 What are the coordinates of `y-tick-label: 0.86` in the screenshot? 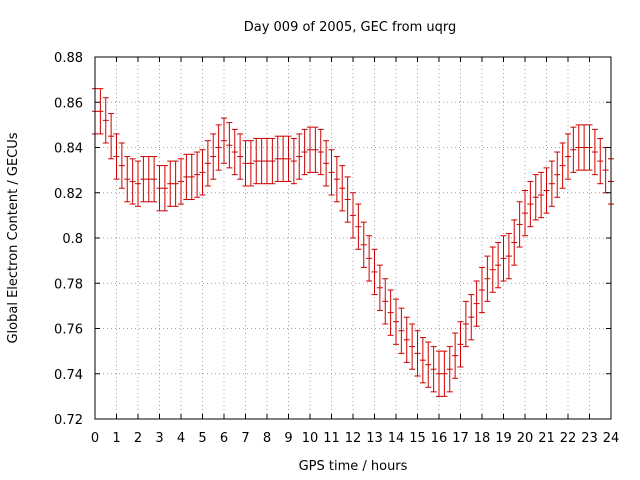 It's located at (68, 103).